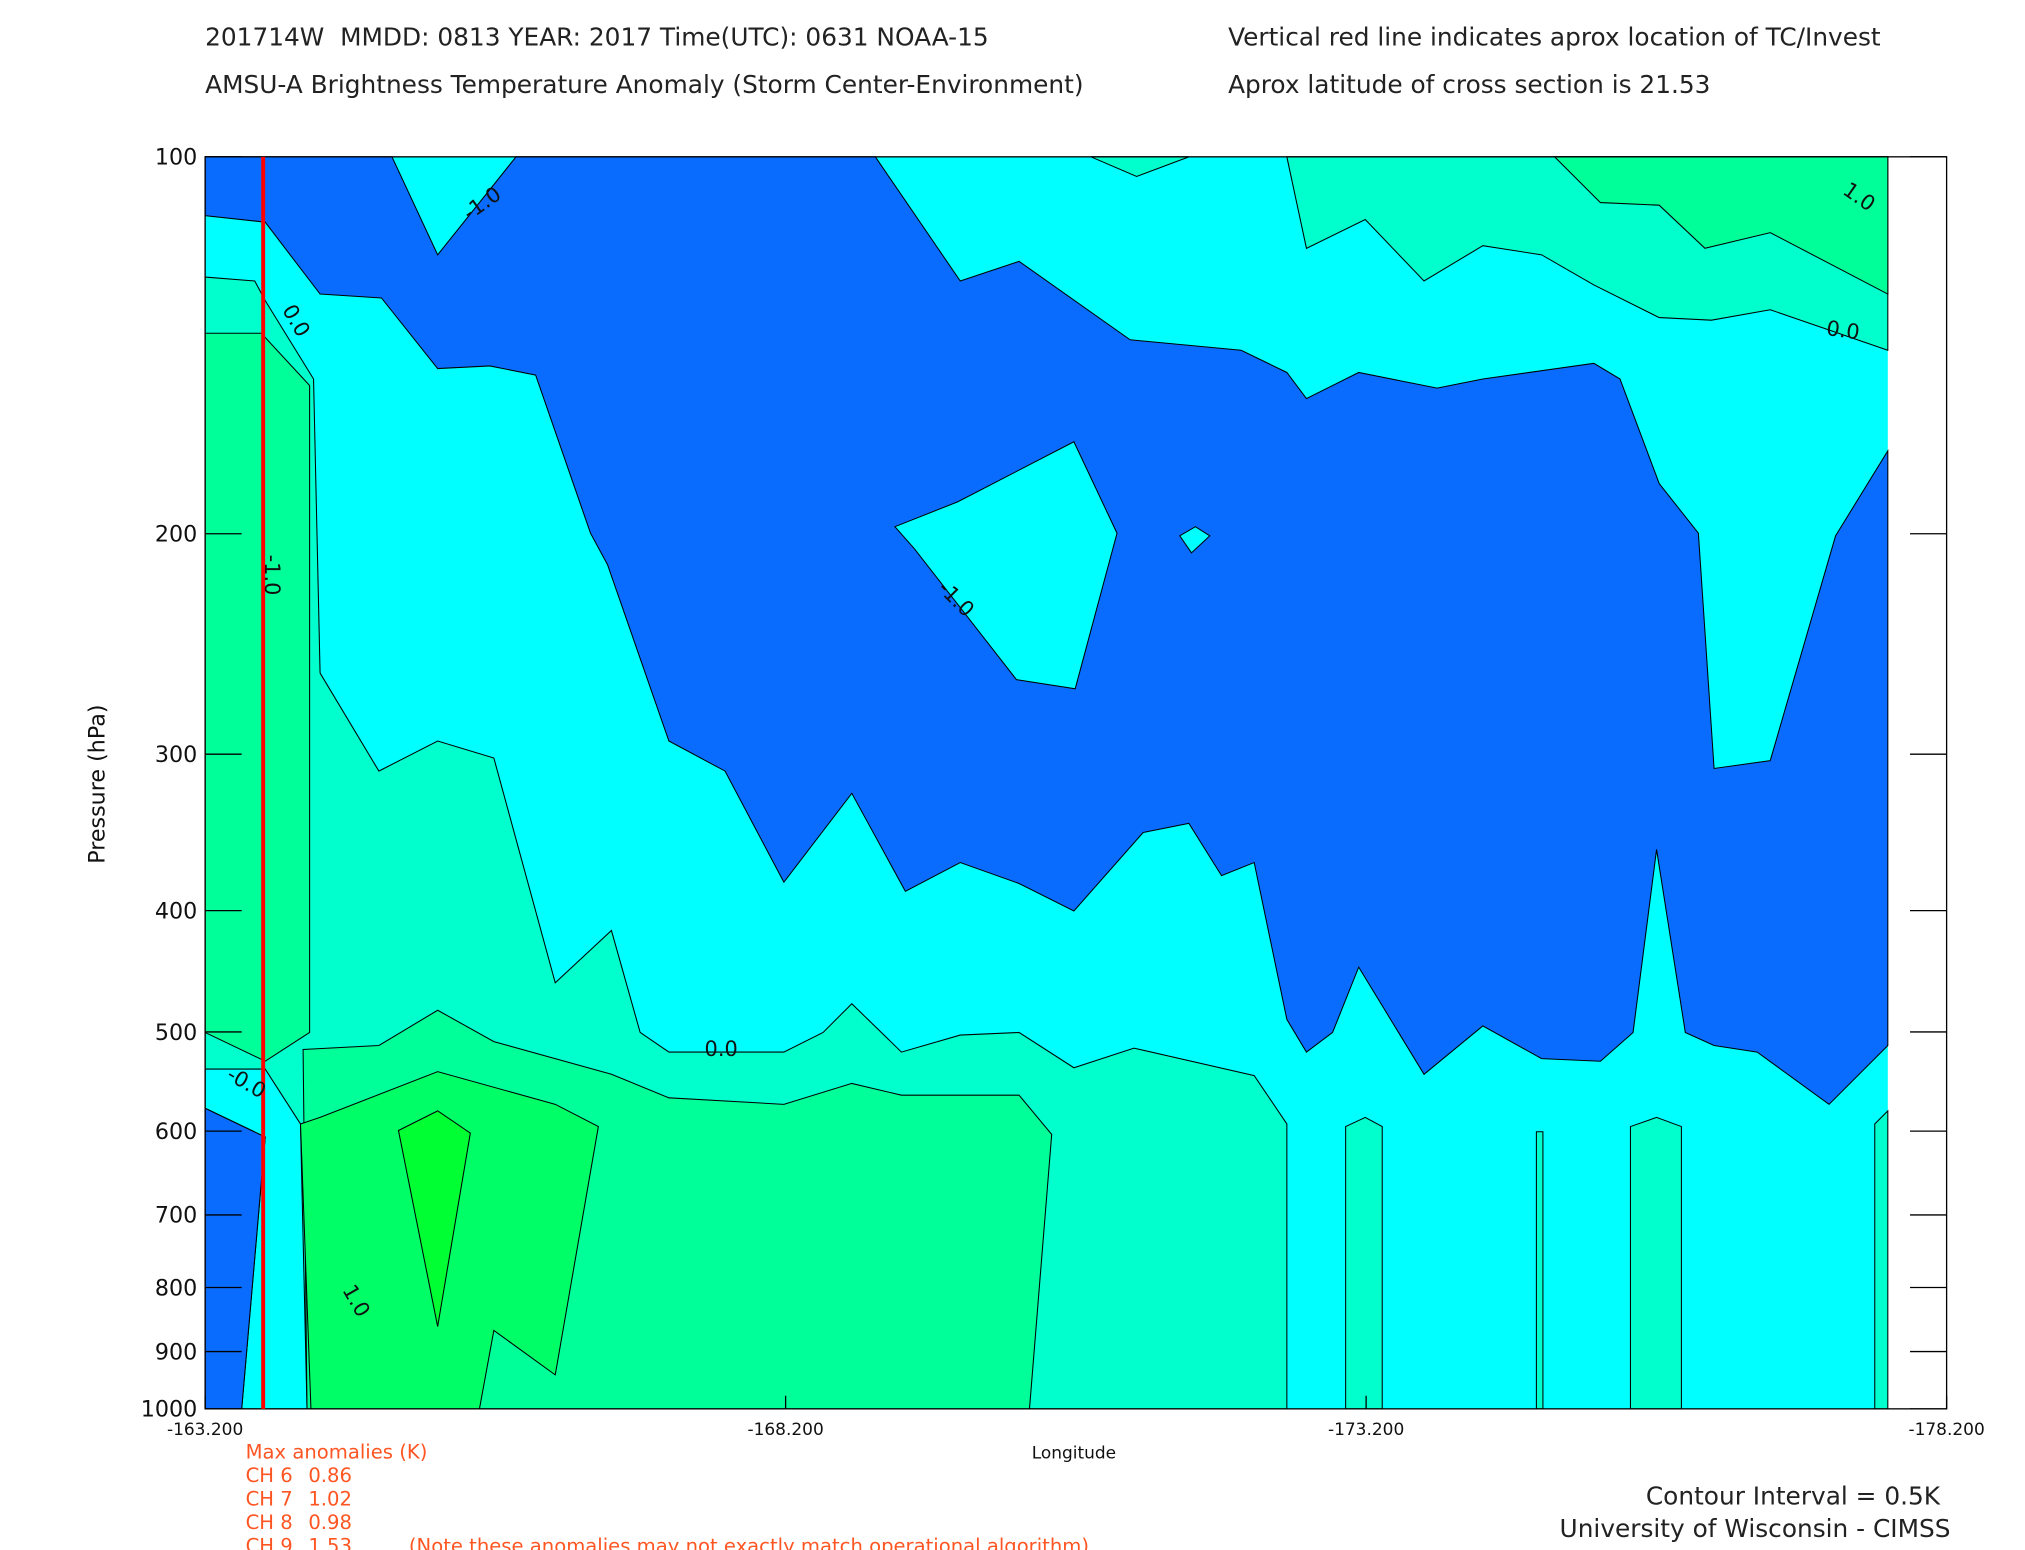  What do you see at coordinates (269, 1499) in the screenshot?
I see `anomaly-channel: CH 7` at bounding box center [269, 1499].